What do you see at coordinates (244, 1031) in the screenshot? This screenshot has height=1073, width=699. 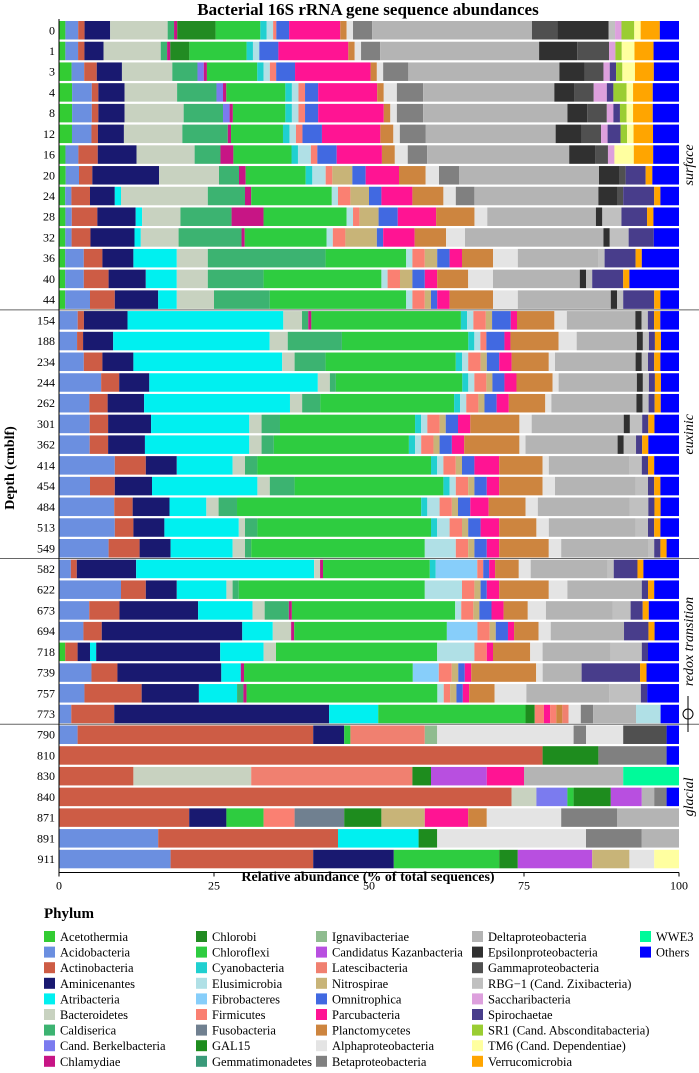 I see `legend-label: Fusobacteria` at bounding box center [244, 1031].